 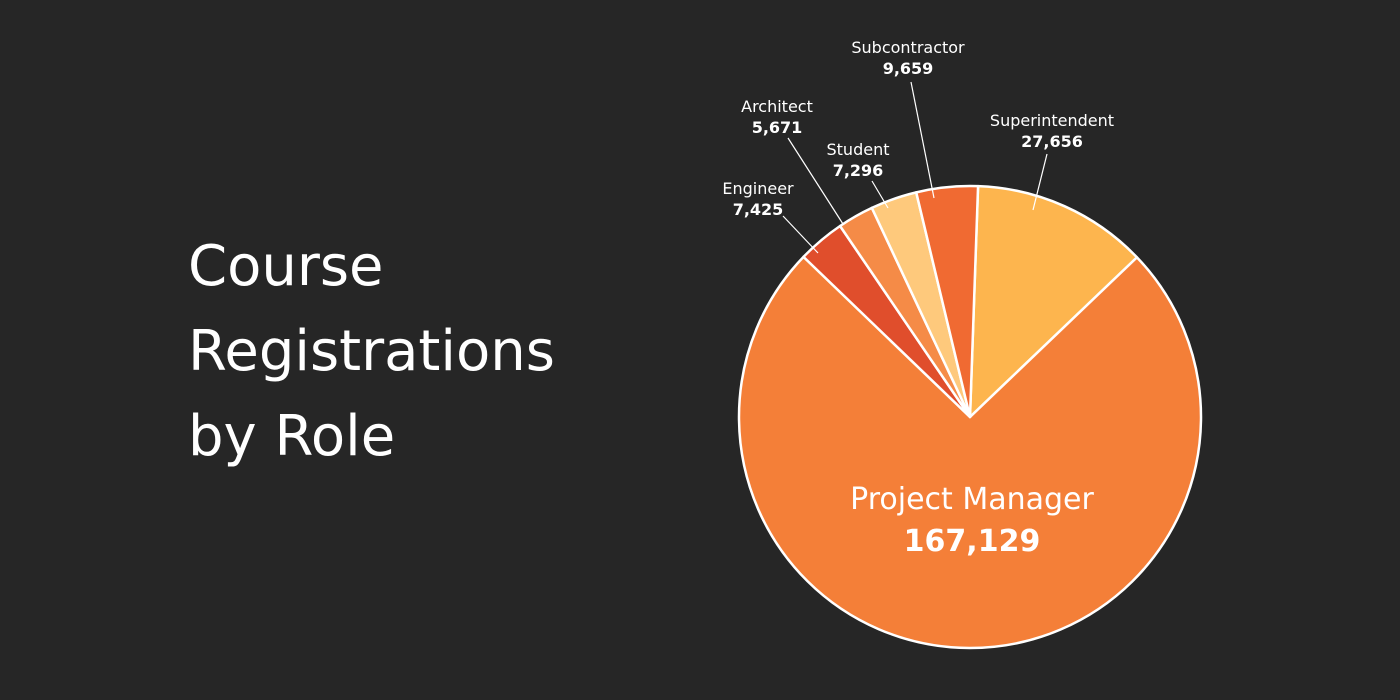 What do you see at coordinates (758, 209) in the screenshot?
I see `slice-value-engineer: 7,425` at bounding box center [758, 209].